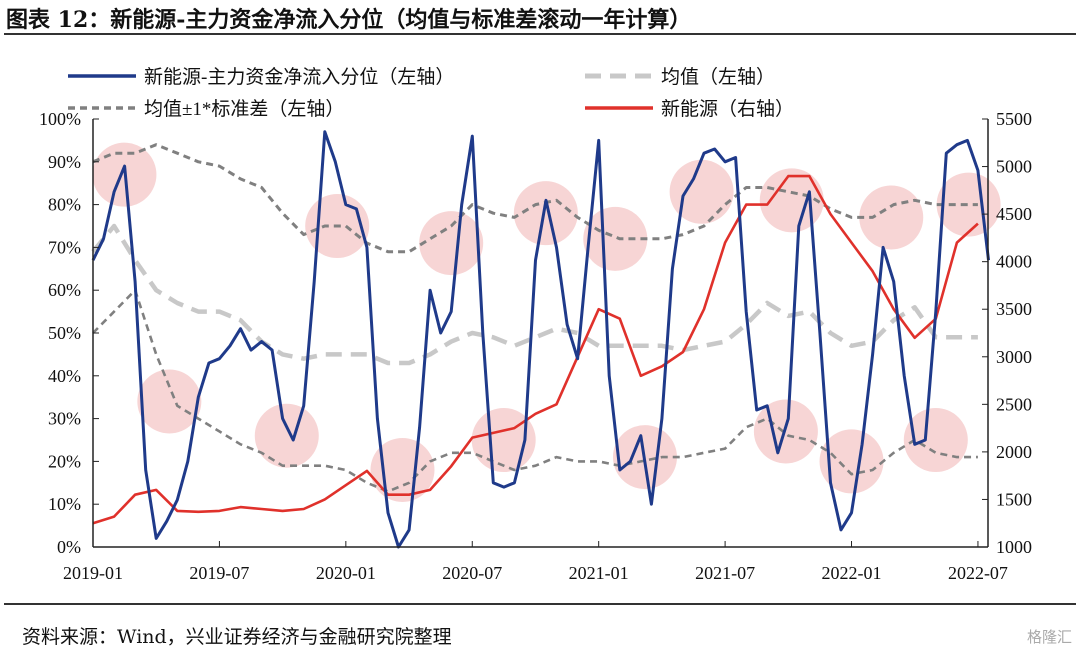 The width and height of the screenshot is (1080, 652). Describe the element at coordinates (727, 109) in the screenshot. I see `legend-label: 新能源（右轴）` at that location.